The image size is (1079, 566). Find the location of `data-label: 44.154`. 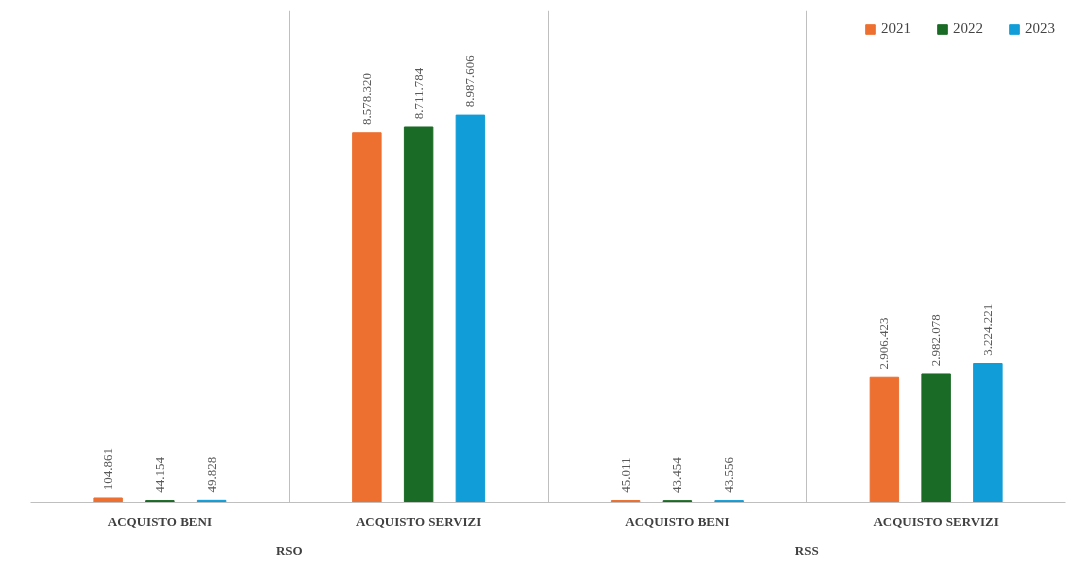

data-label: 44.154 is located at coordinates (159, 474).